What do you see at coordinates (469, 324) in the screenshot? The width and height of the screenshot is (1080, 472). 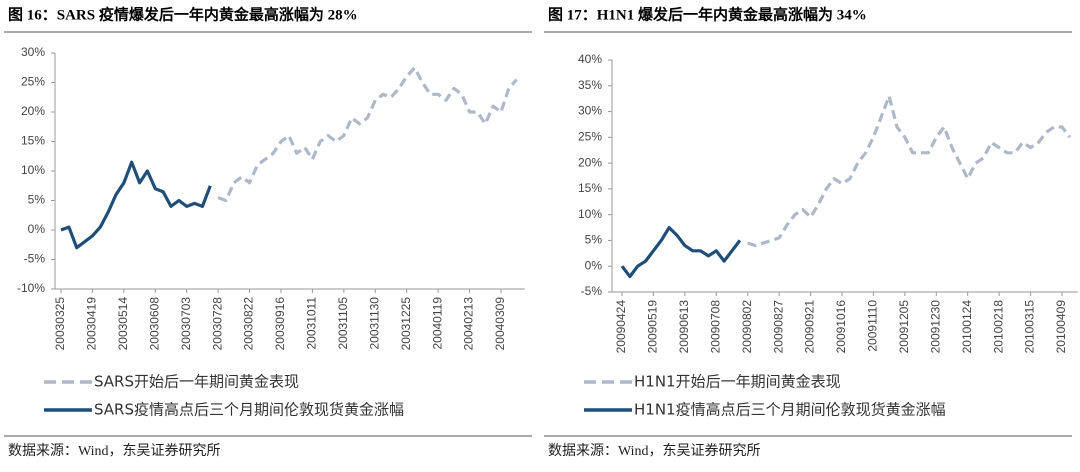 I see `x-tick-label: 20040213` at bounding box center [469, 324].